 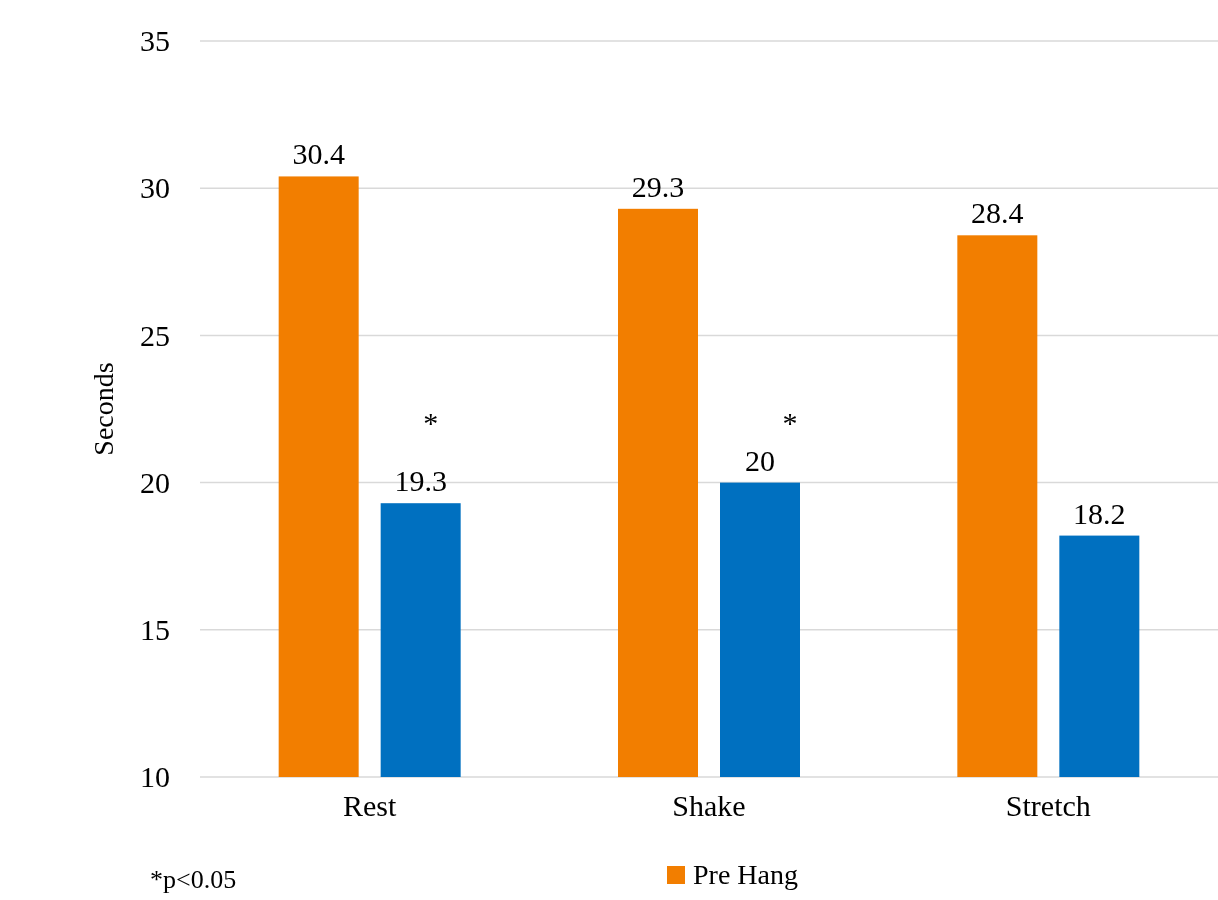 I want to click on y-tick-label: 20, so click(x=155, y=482).